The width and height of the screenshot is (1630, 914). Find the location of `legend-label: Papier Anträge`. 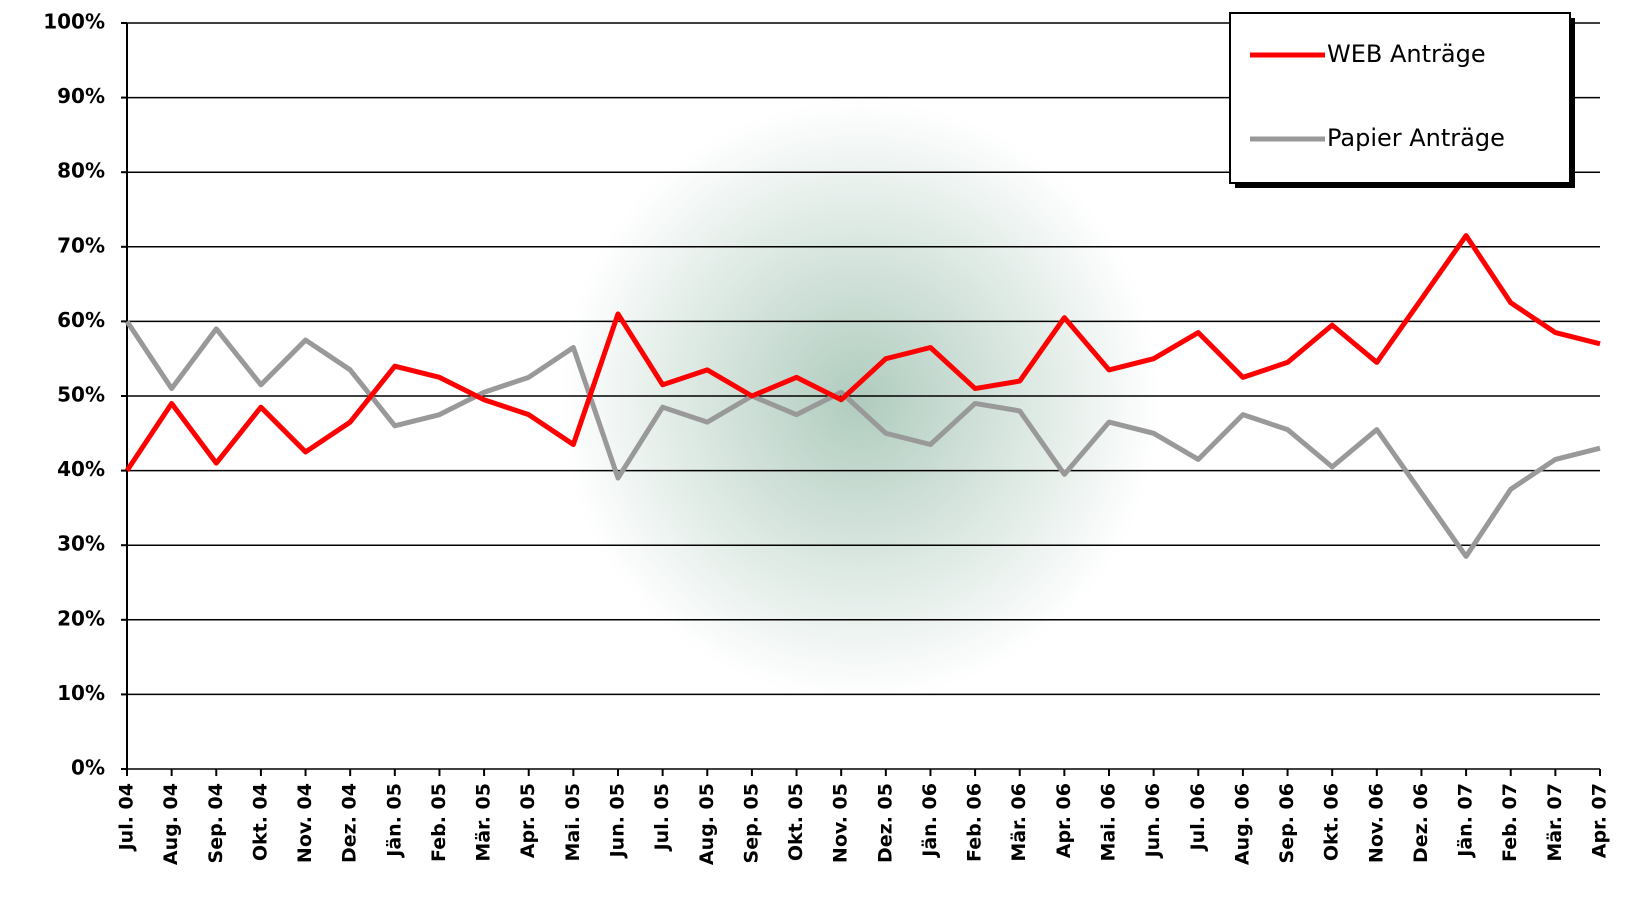

legend-label: Papier Anträge is located at coordinates (1416, 138).